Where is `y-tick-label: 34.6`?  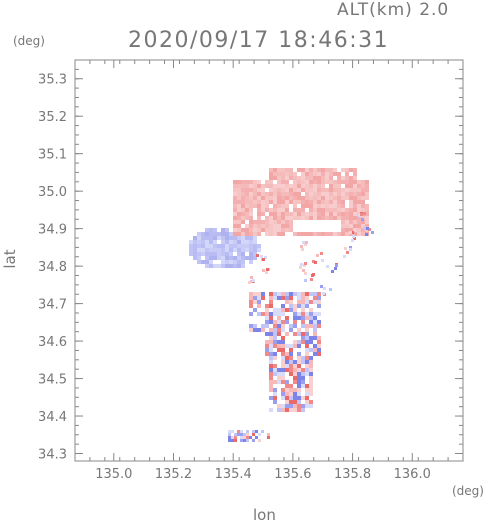
y-tick-label: 34.6 is located at coordinates (52, 342).